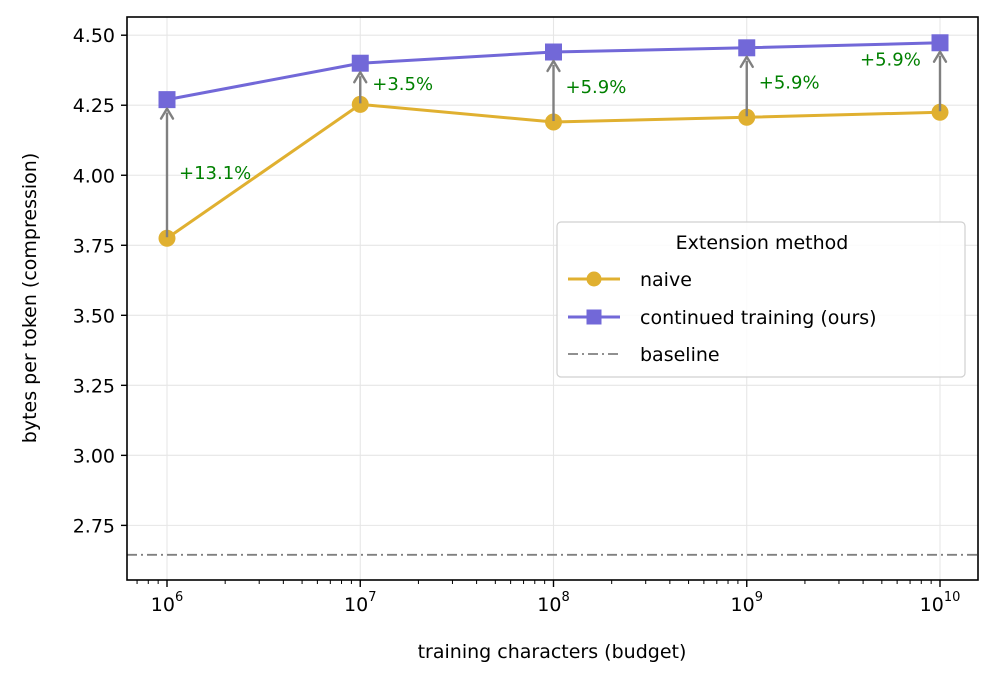 This screenshot has width=997, height=681. I want to click on legend-title: Extension method, so click(762, 243).